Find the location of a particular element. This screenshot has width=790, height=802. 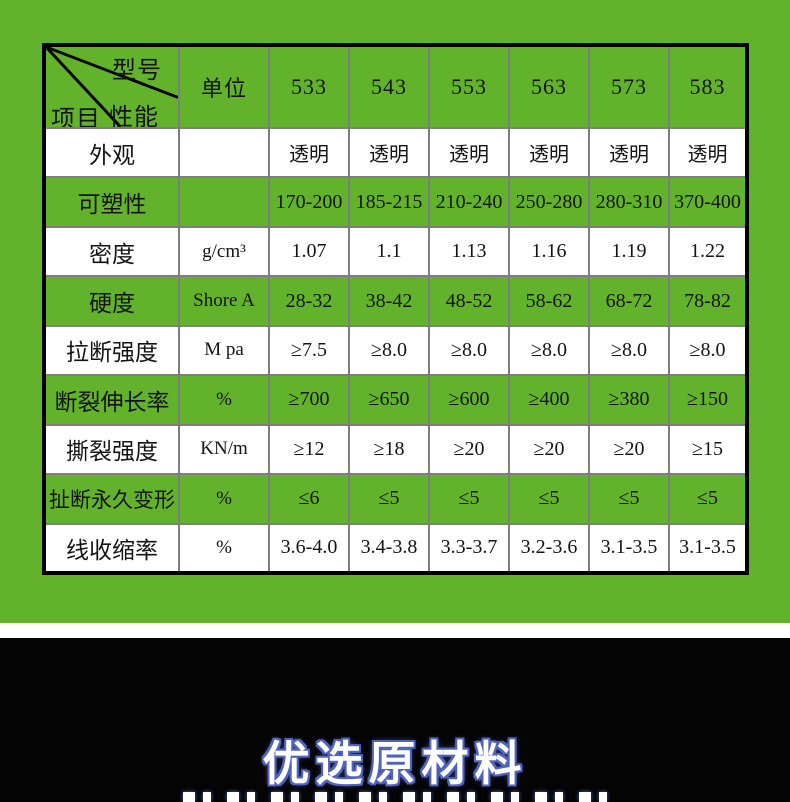

cell-value: ≤6 is located at coordinates (309, 499).